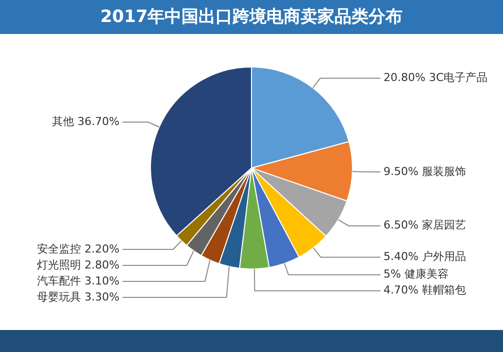 Image resolution: width=503 pixels, height=352 pixels. I want to click on slice-label: 4.70% 鞋帽箱包, so click(425, 290).